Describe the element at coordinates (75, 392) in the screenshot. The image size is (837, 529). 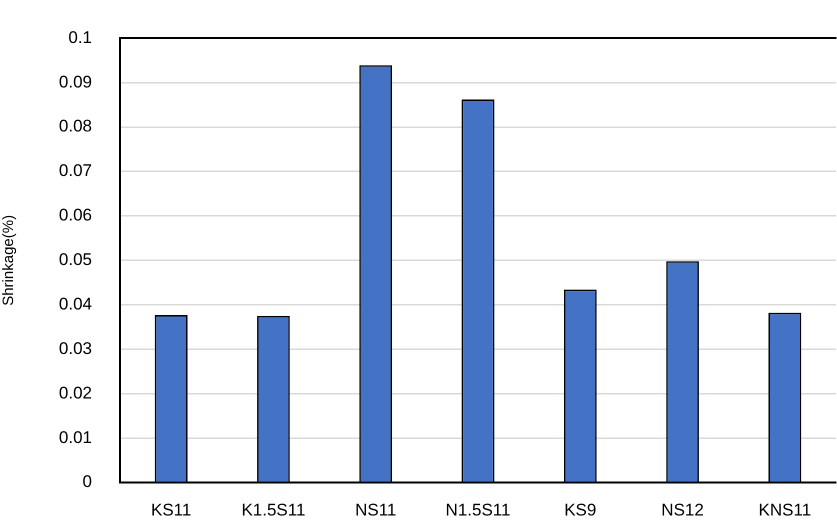
I see `y-tick-label: 0.02` at that location.